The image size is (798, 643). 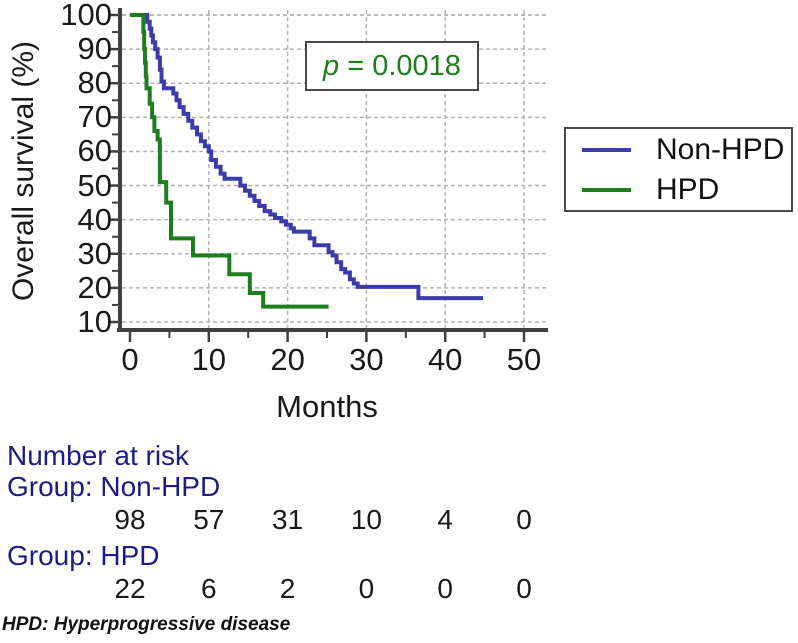 What do you see at coordinates (678, 169) in the screenshot?
I see `legend: Non-HPD HPD` at bounding box center [678, 169].